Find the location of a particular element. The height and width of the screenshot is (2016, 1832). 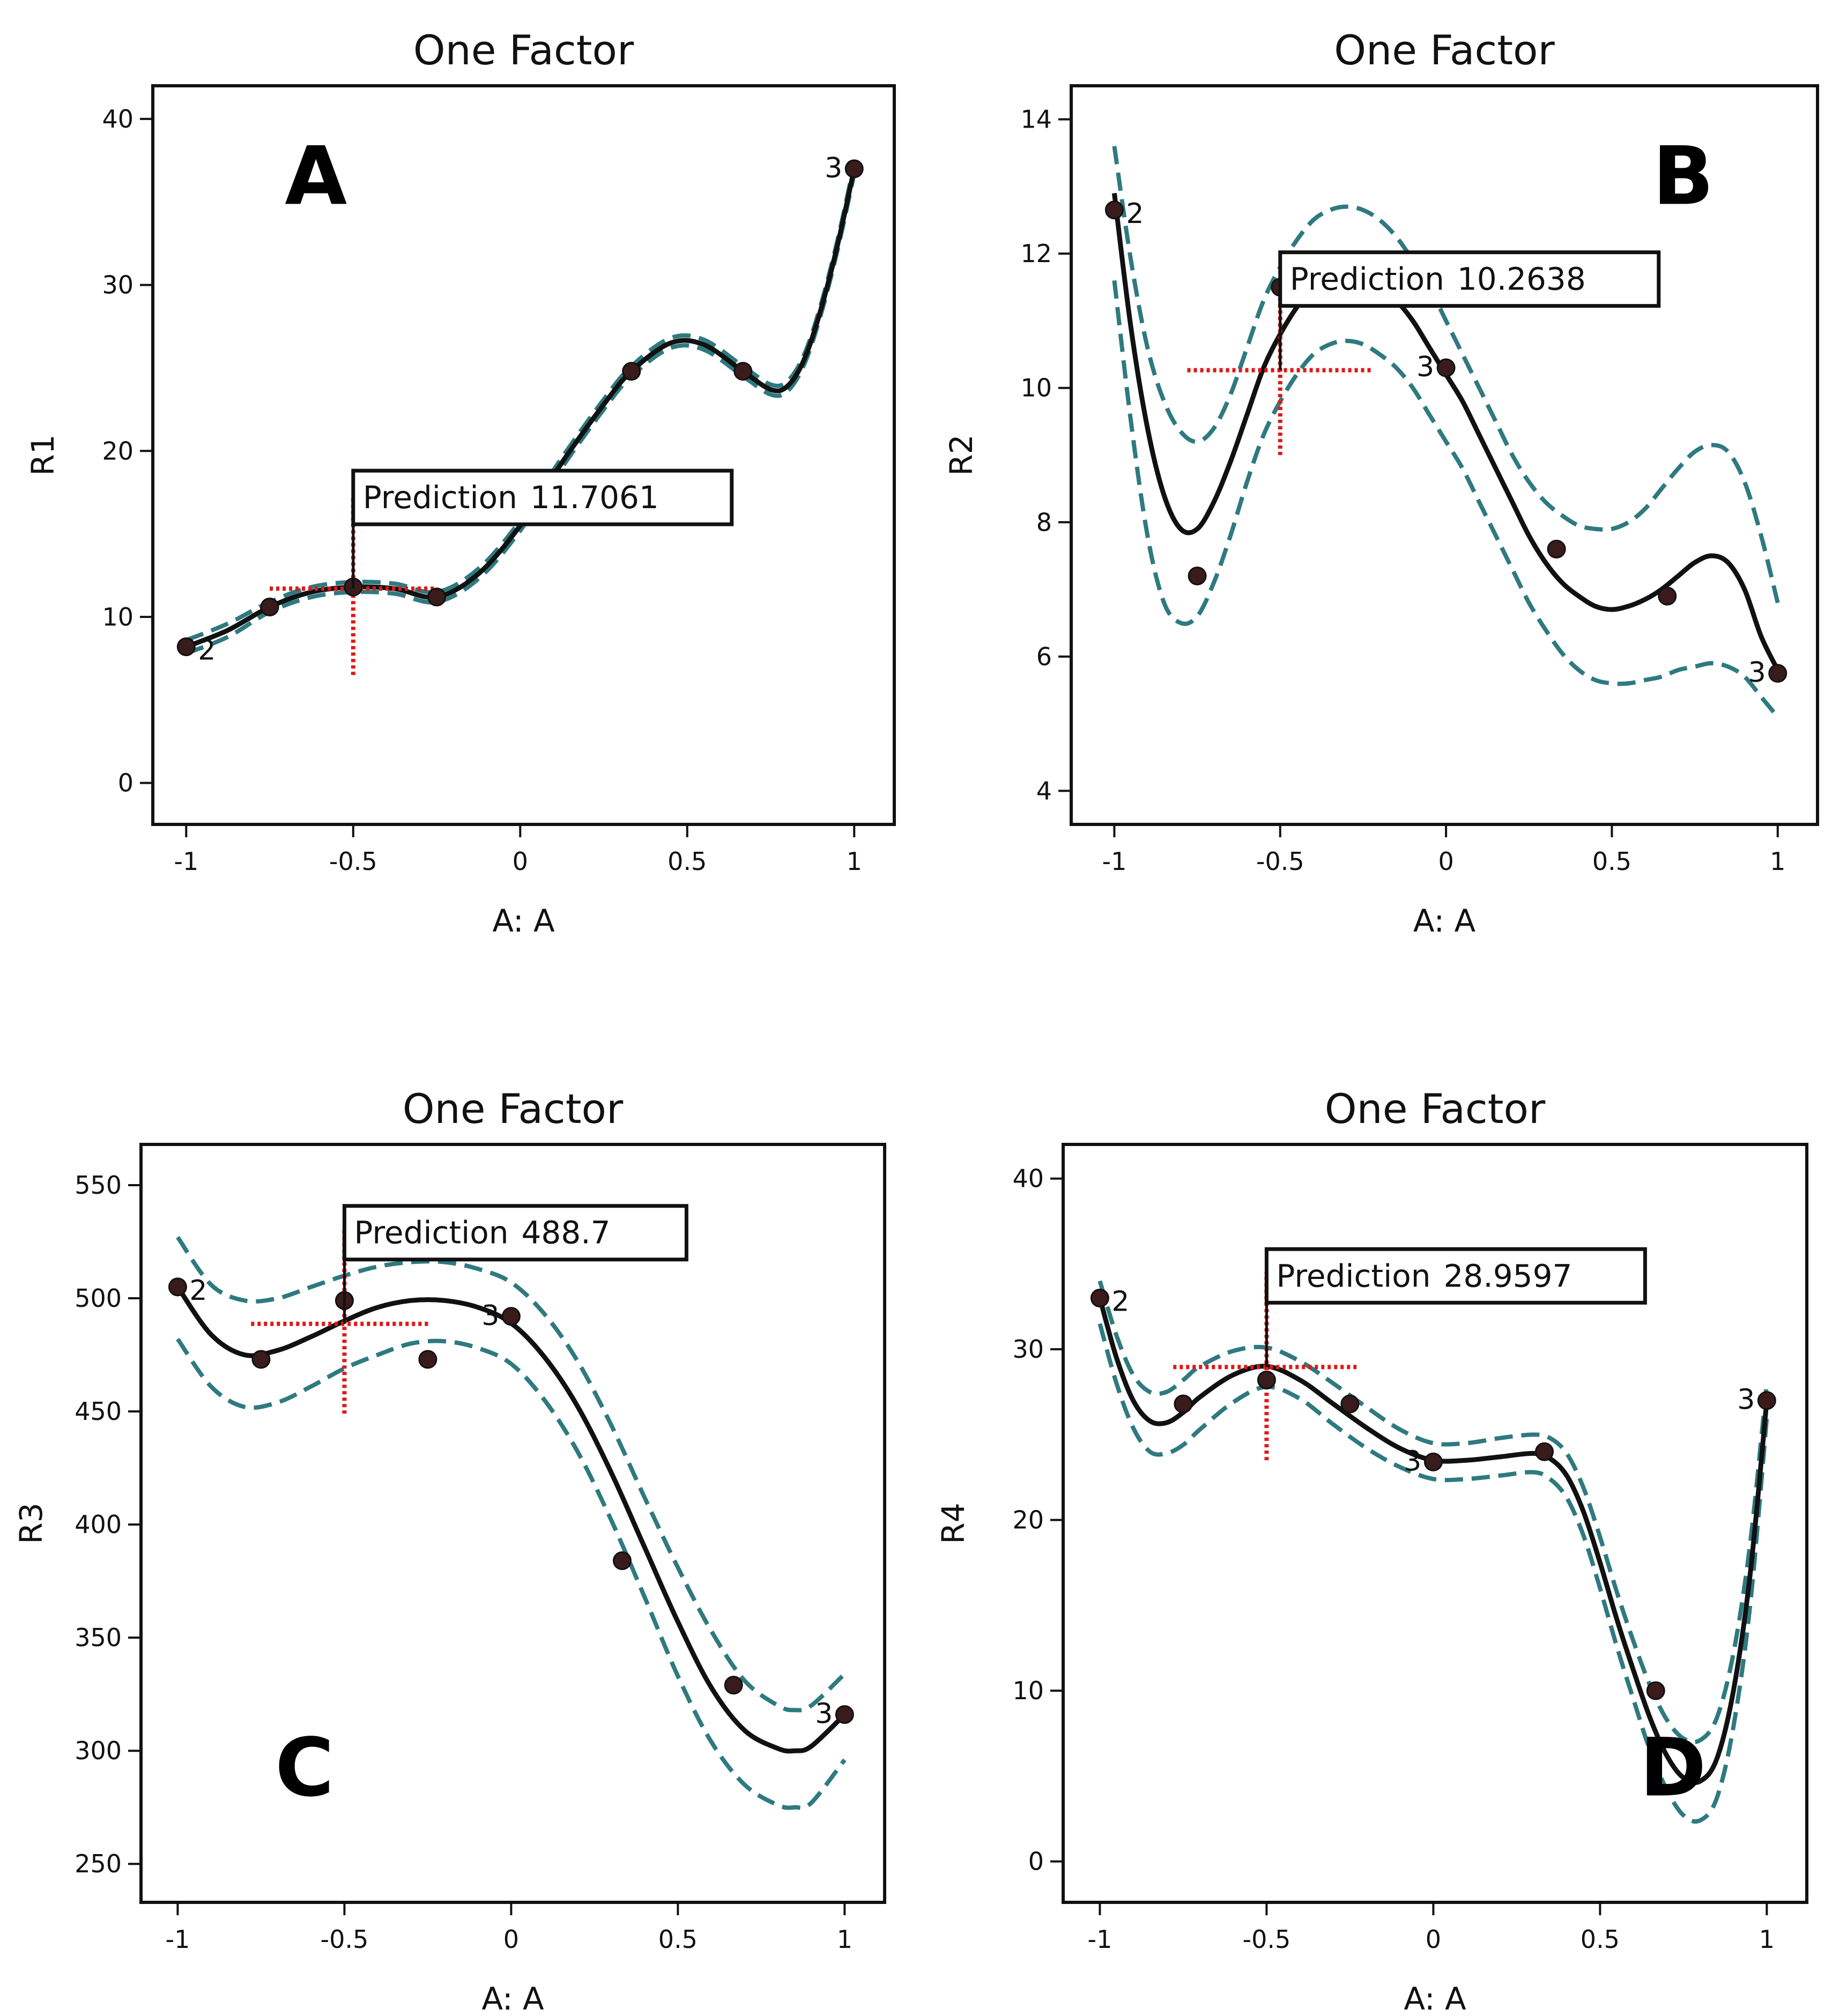

y-tick-label: 450 is located at coordinates (98, 1412).